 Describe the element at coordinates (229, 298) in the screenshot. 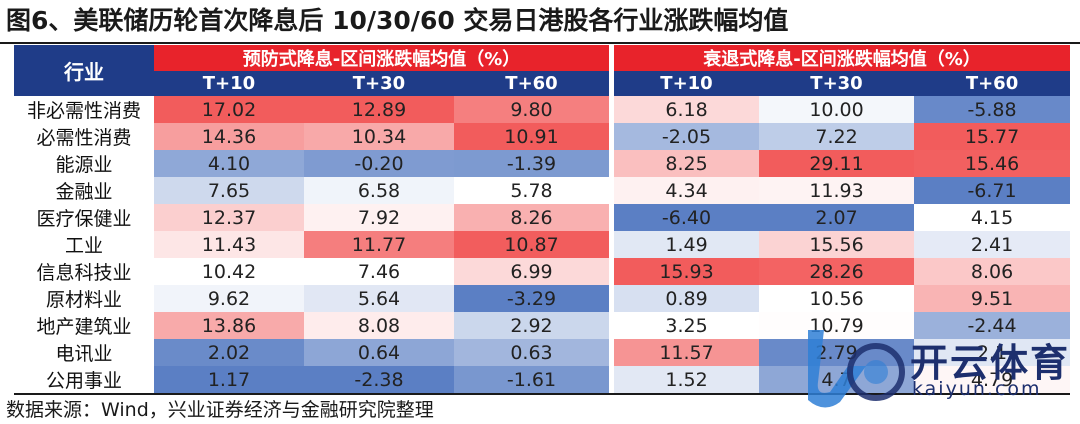

I see `value-cell: 9.62` at that location.